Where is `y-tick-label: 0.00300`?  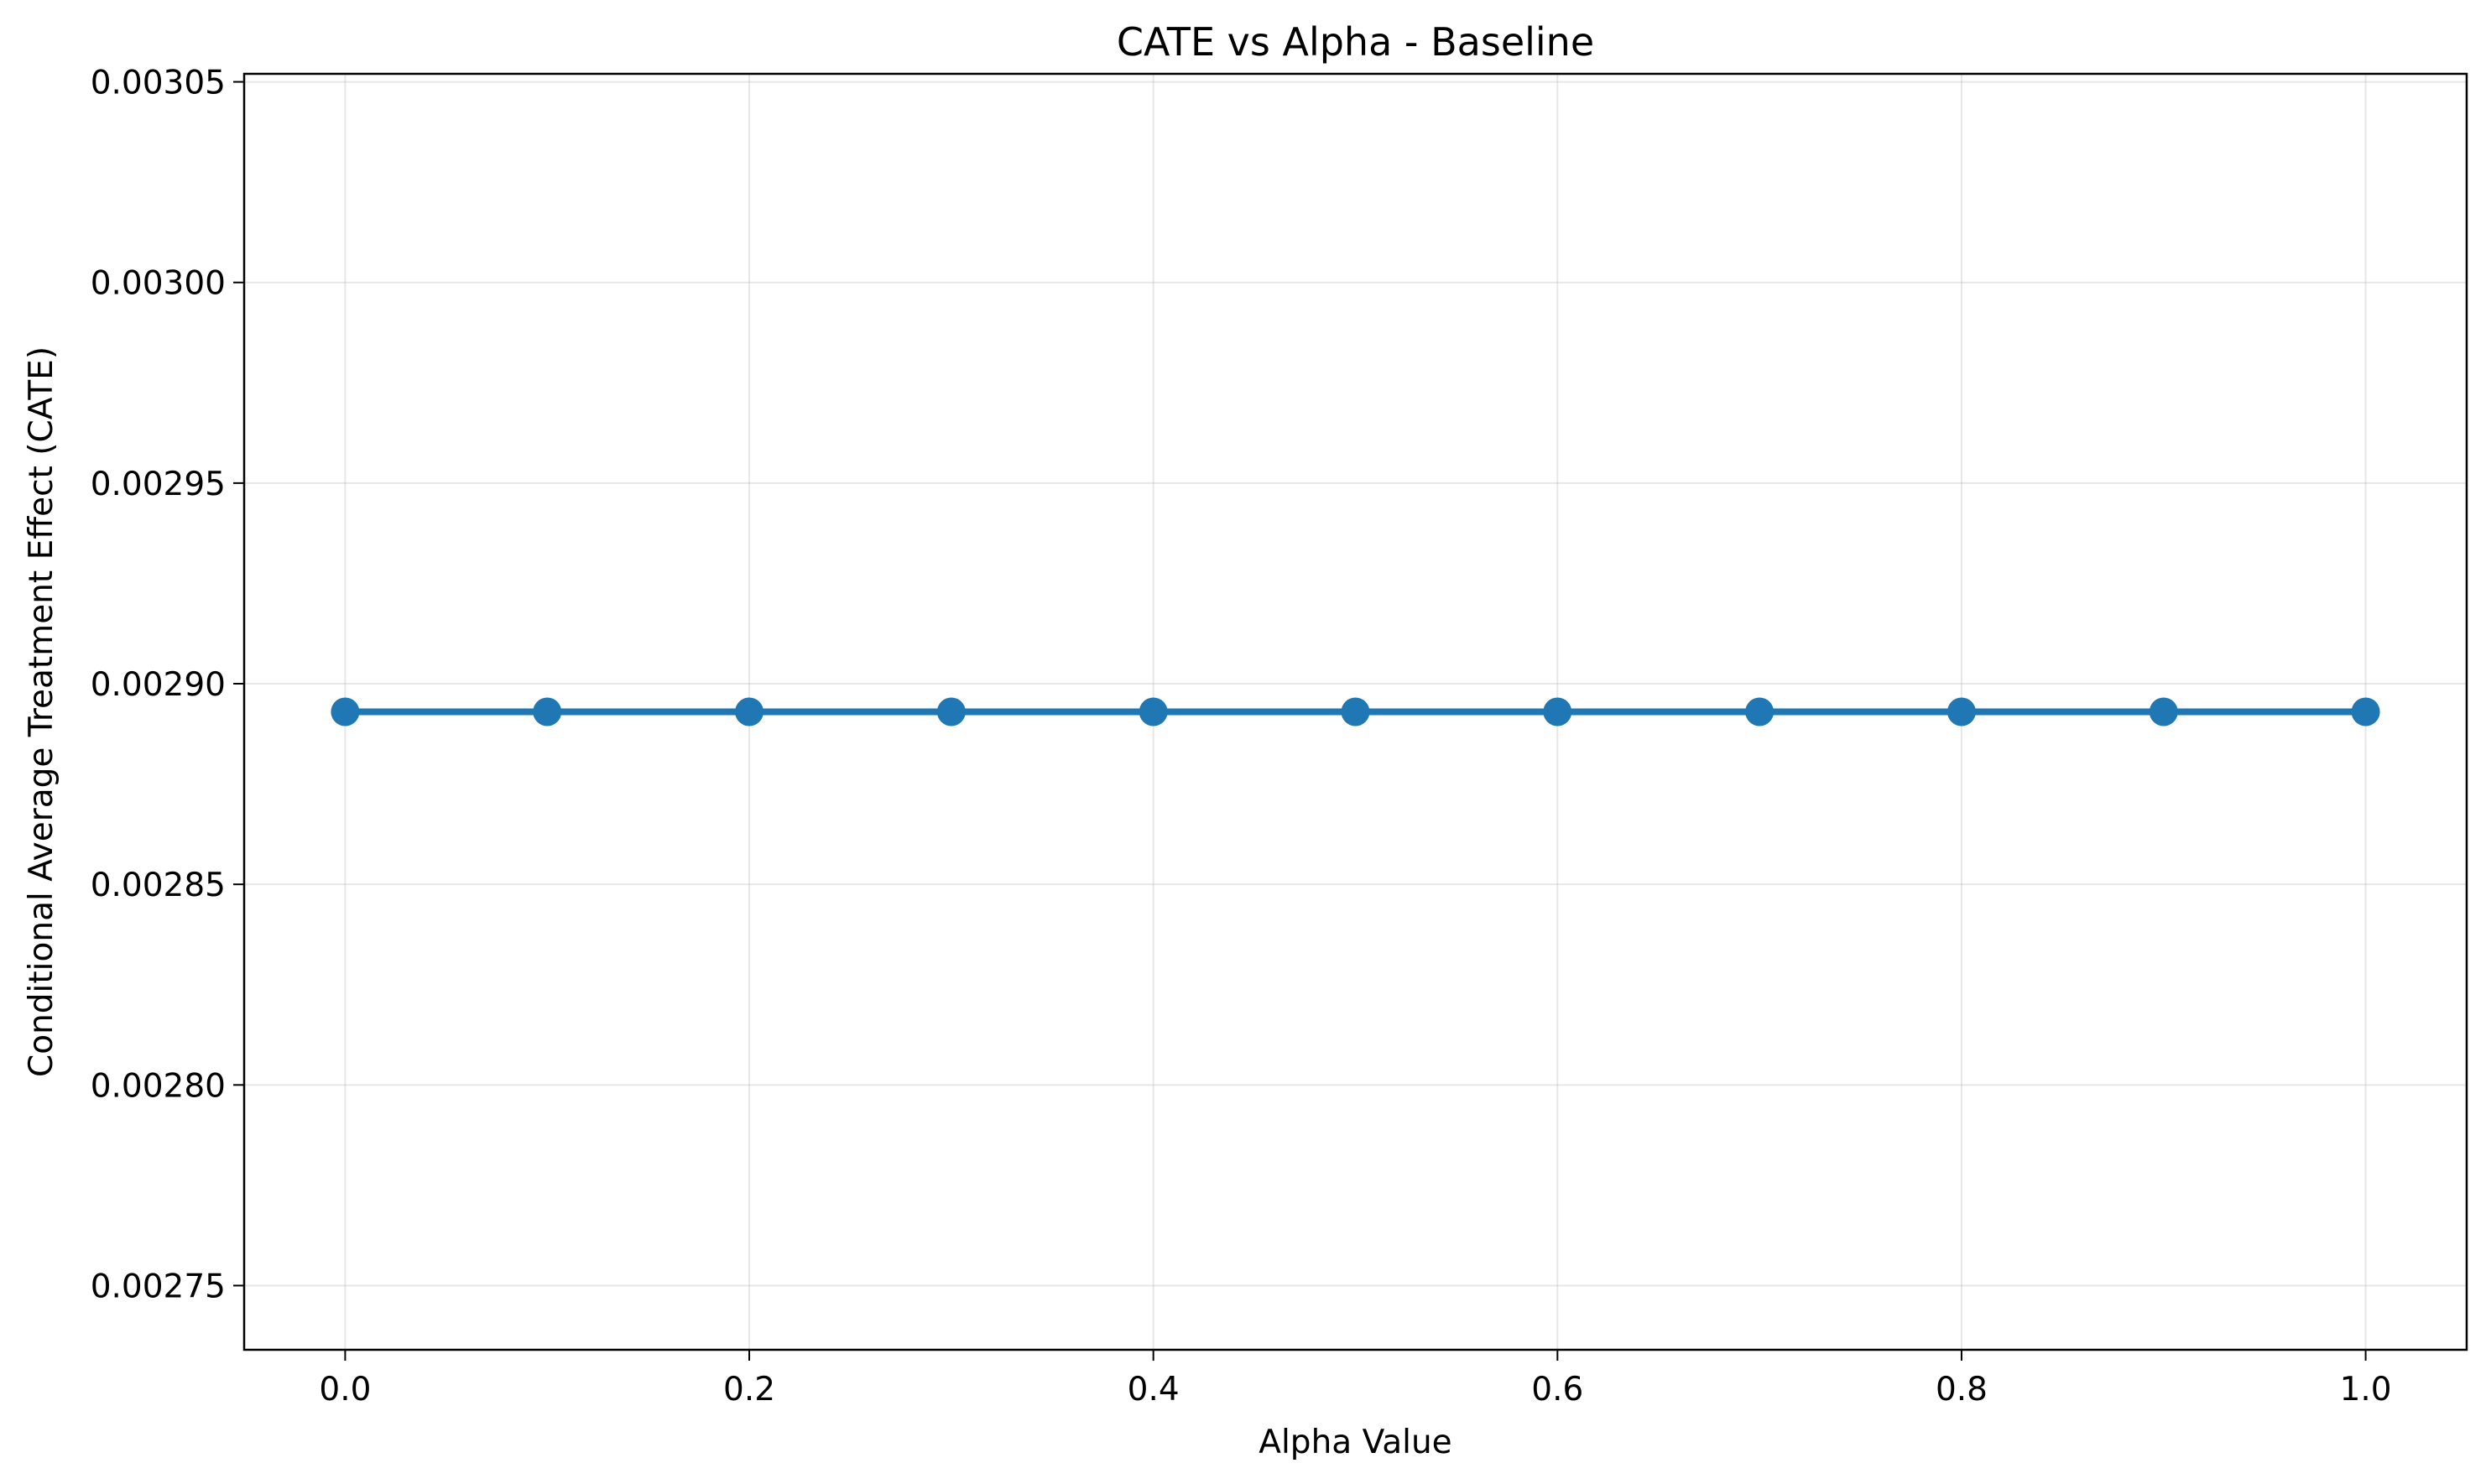 y-tick-label: 0.00300 is located at coordinates (158, 284).